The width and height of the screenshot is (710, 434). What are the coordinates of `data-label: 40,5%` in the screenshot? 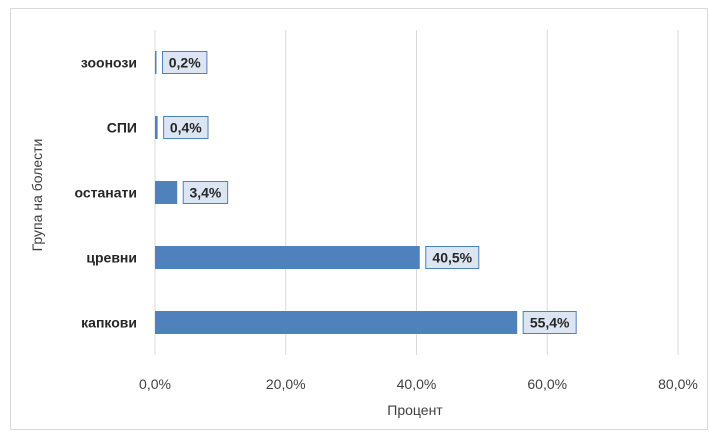 It's located at (452, 258).